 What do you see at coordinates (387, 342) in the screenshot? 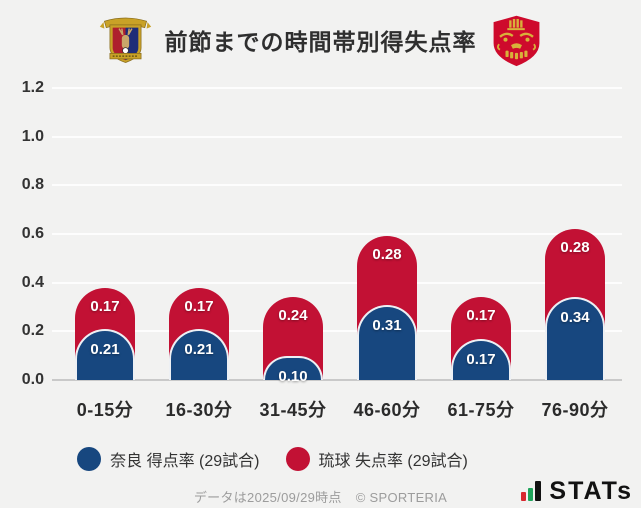
I see `nara-score-bar: 0.31` at bounding box center [387, 342].